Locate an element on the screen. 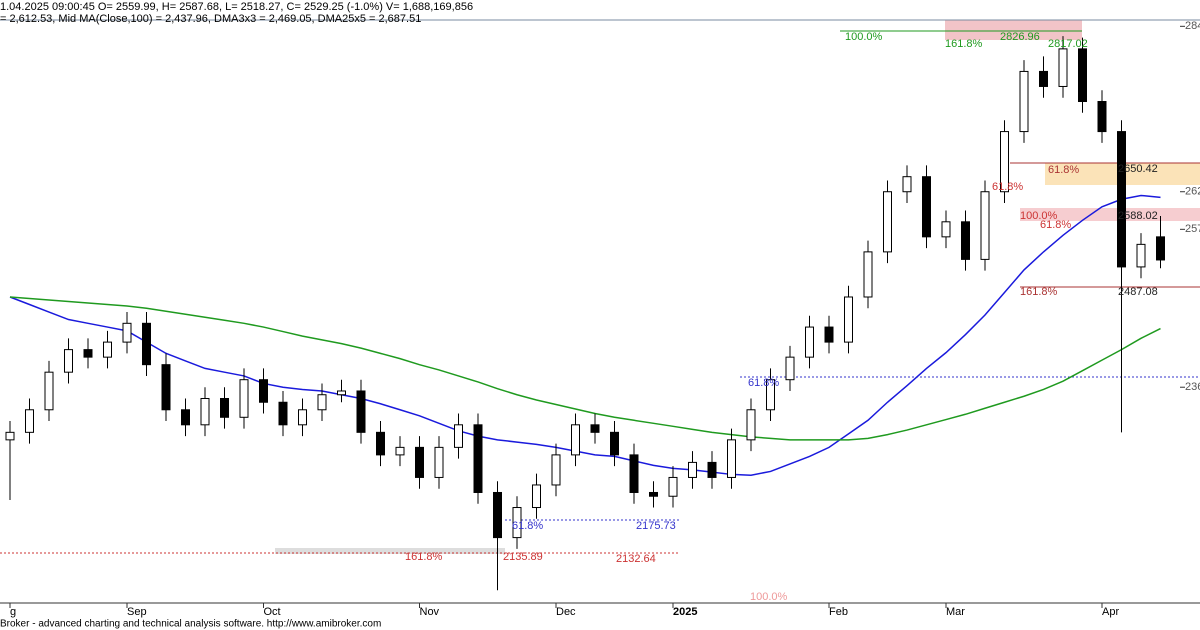 The image size is (1200, 630). x-tick-label: Nov is located at coordinates (430, 612).